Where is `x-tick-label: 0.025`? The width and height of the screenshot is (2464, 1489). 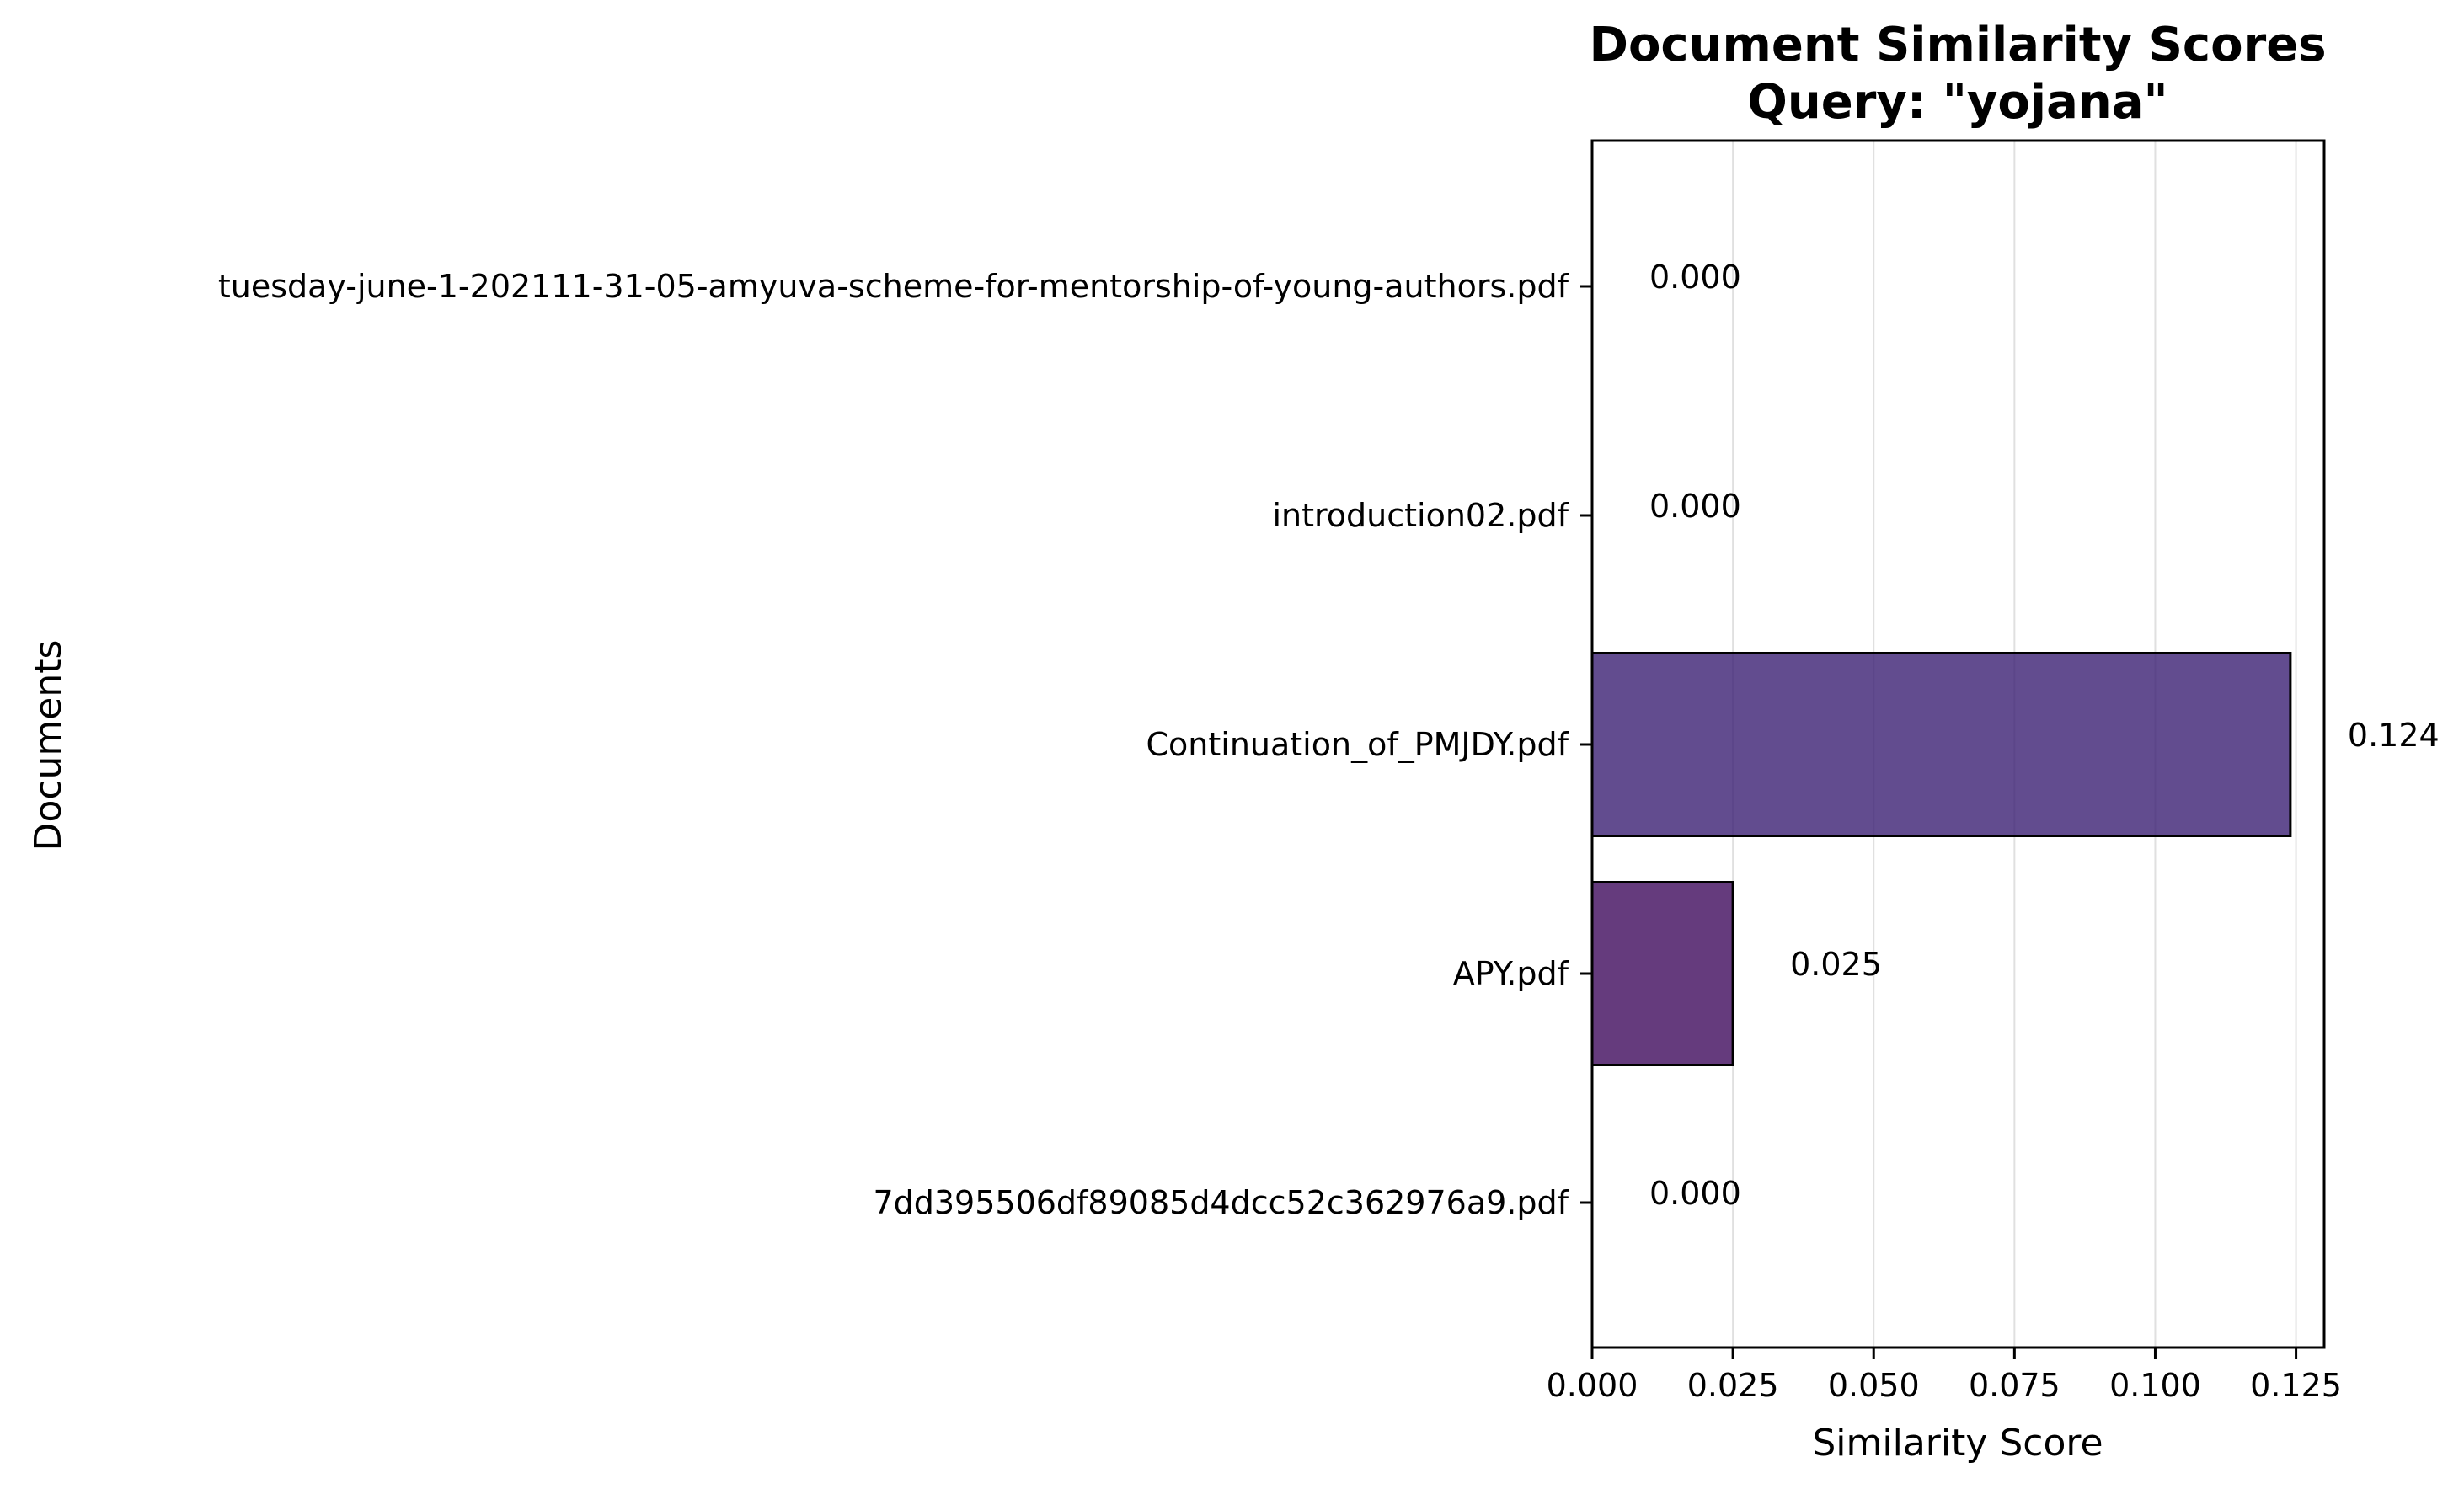
x-tick-label: 0.025 is located at coordinates (1733, 1386).